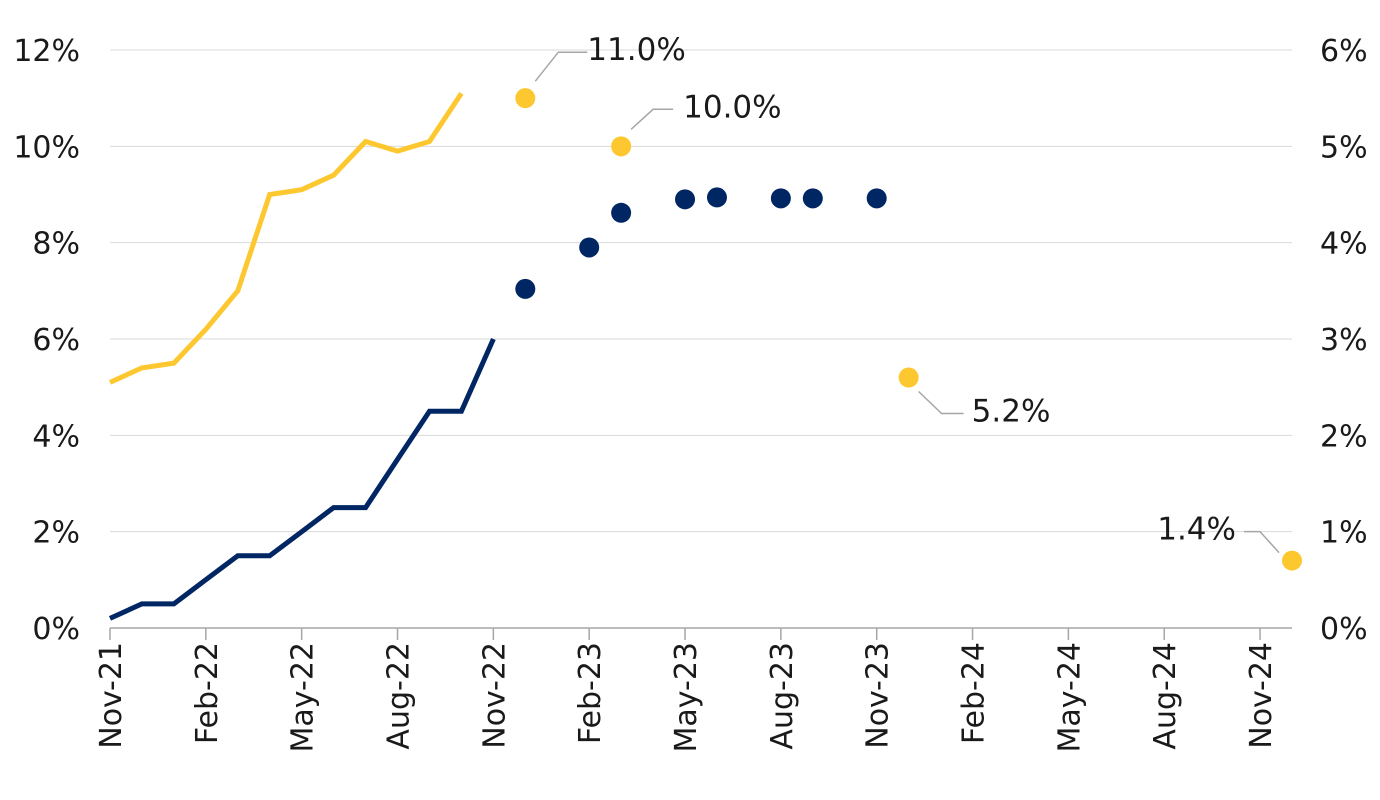  I want to click on right-y-axis: 0% 1% 2% 3% 4% 5% 6%, so click(1344, 340).